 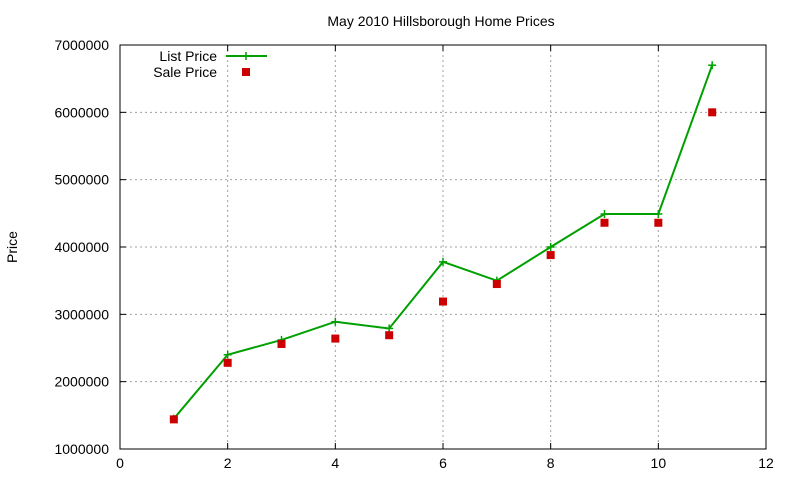 What do you see at coordinates (120, 463) in the screenshot?
I see `x-tick-label: 0` at bounding box center [120, 463].